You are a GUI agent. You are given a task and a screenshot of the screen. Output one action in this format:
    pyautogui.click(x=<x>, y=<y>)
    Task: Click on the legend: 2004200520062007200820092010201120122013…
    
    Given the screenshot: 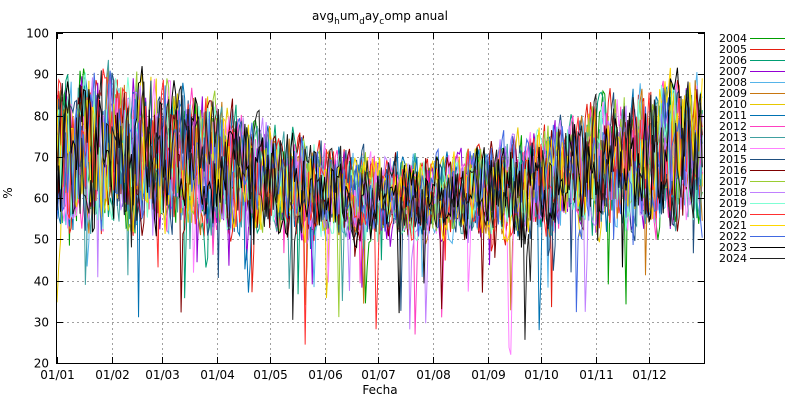 What is the action you would take?
    pyautogui.click(x=752, y=148)
    